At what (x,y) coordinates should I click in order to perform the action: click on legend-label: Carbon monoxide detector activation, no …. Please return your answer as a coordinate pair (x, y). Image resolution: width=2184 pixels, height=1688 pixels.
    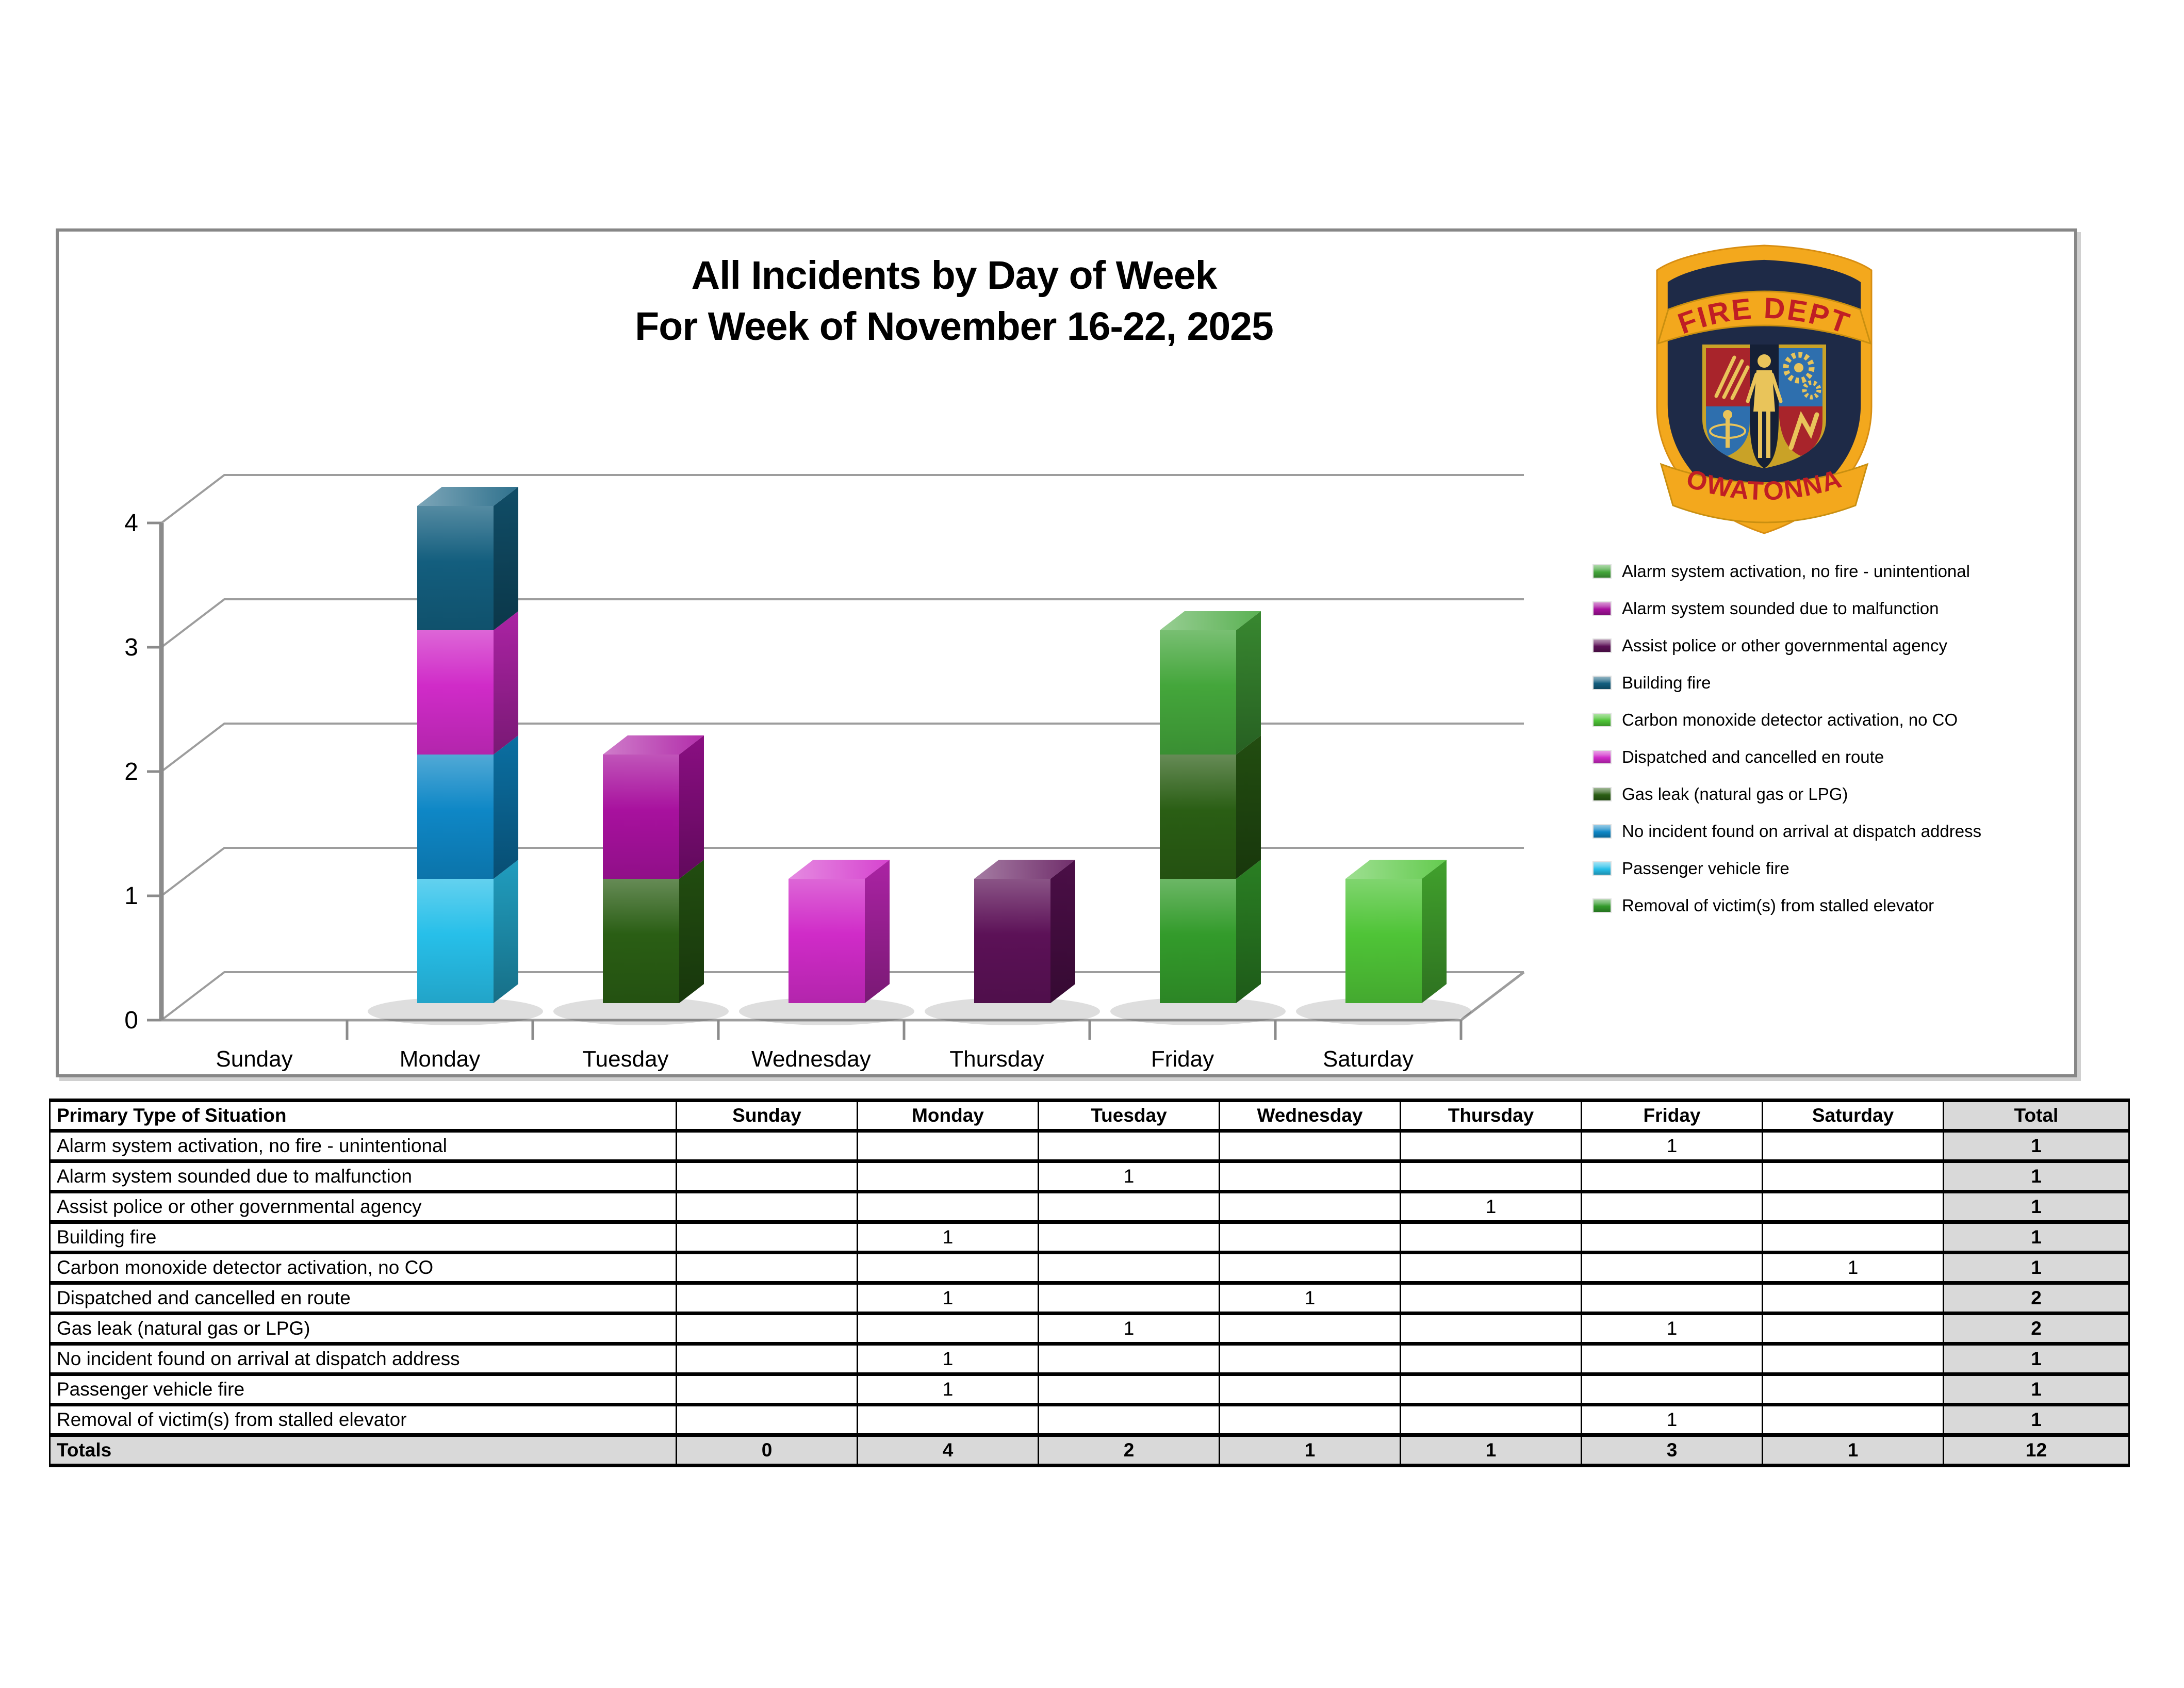
    Looking at the image, I should click on (1790, 719).